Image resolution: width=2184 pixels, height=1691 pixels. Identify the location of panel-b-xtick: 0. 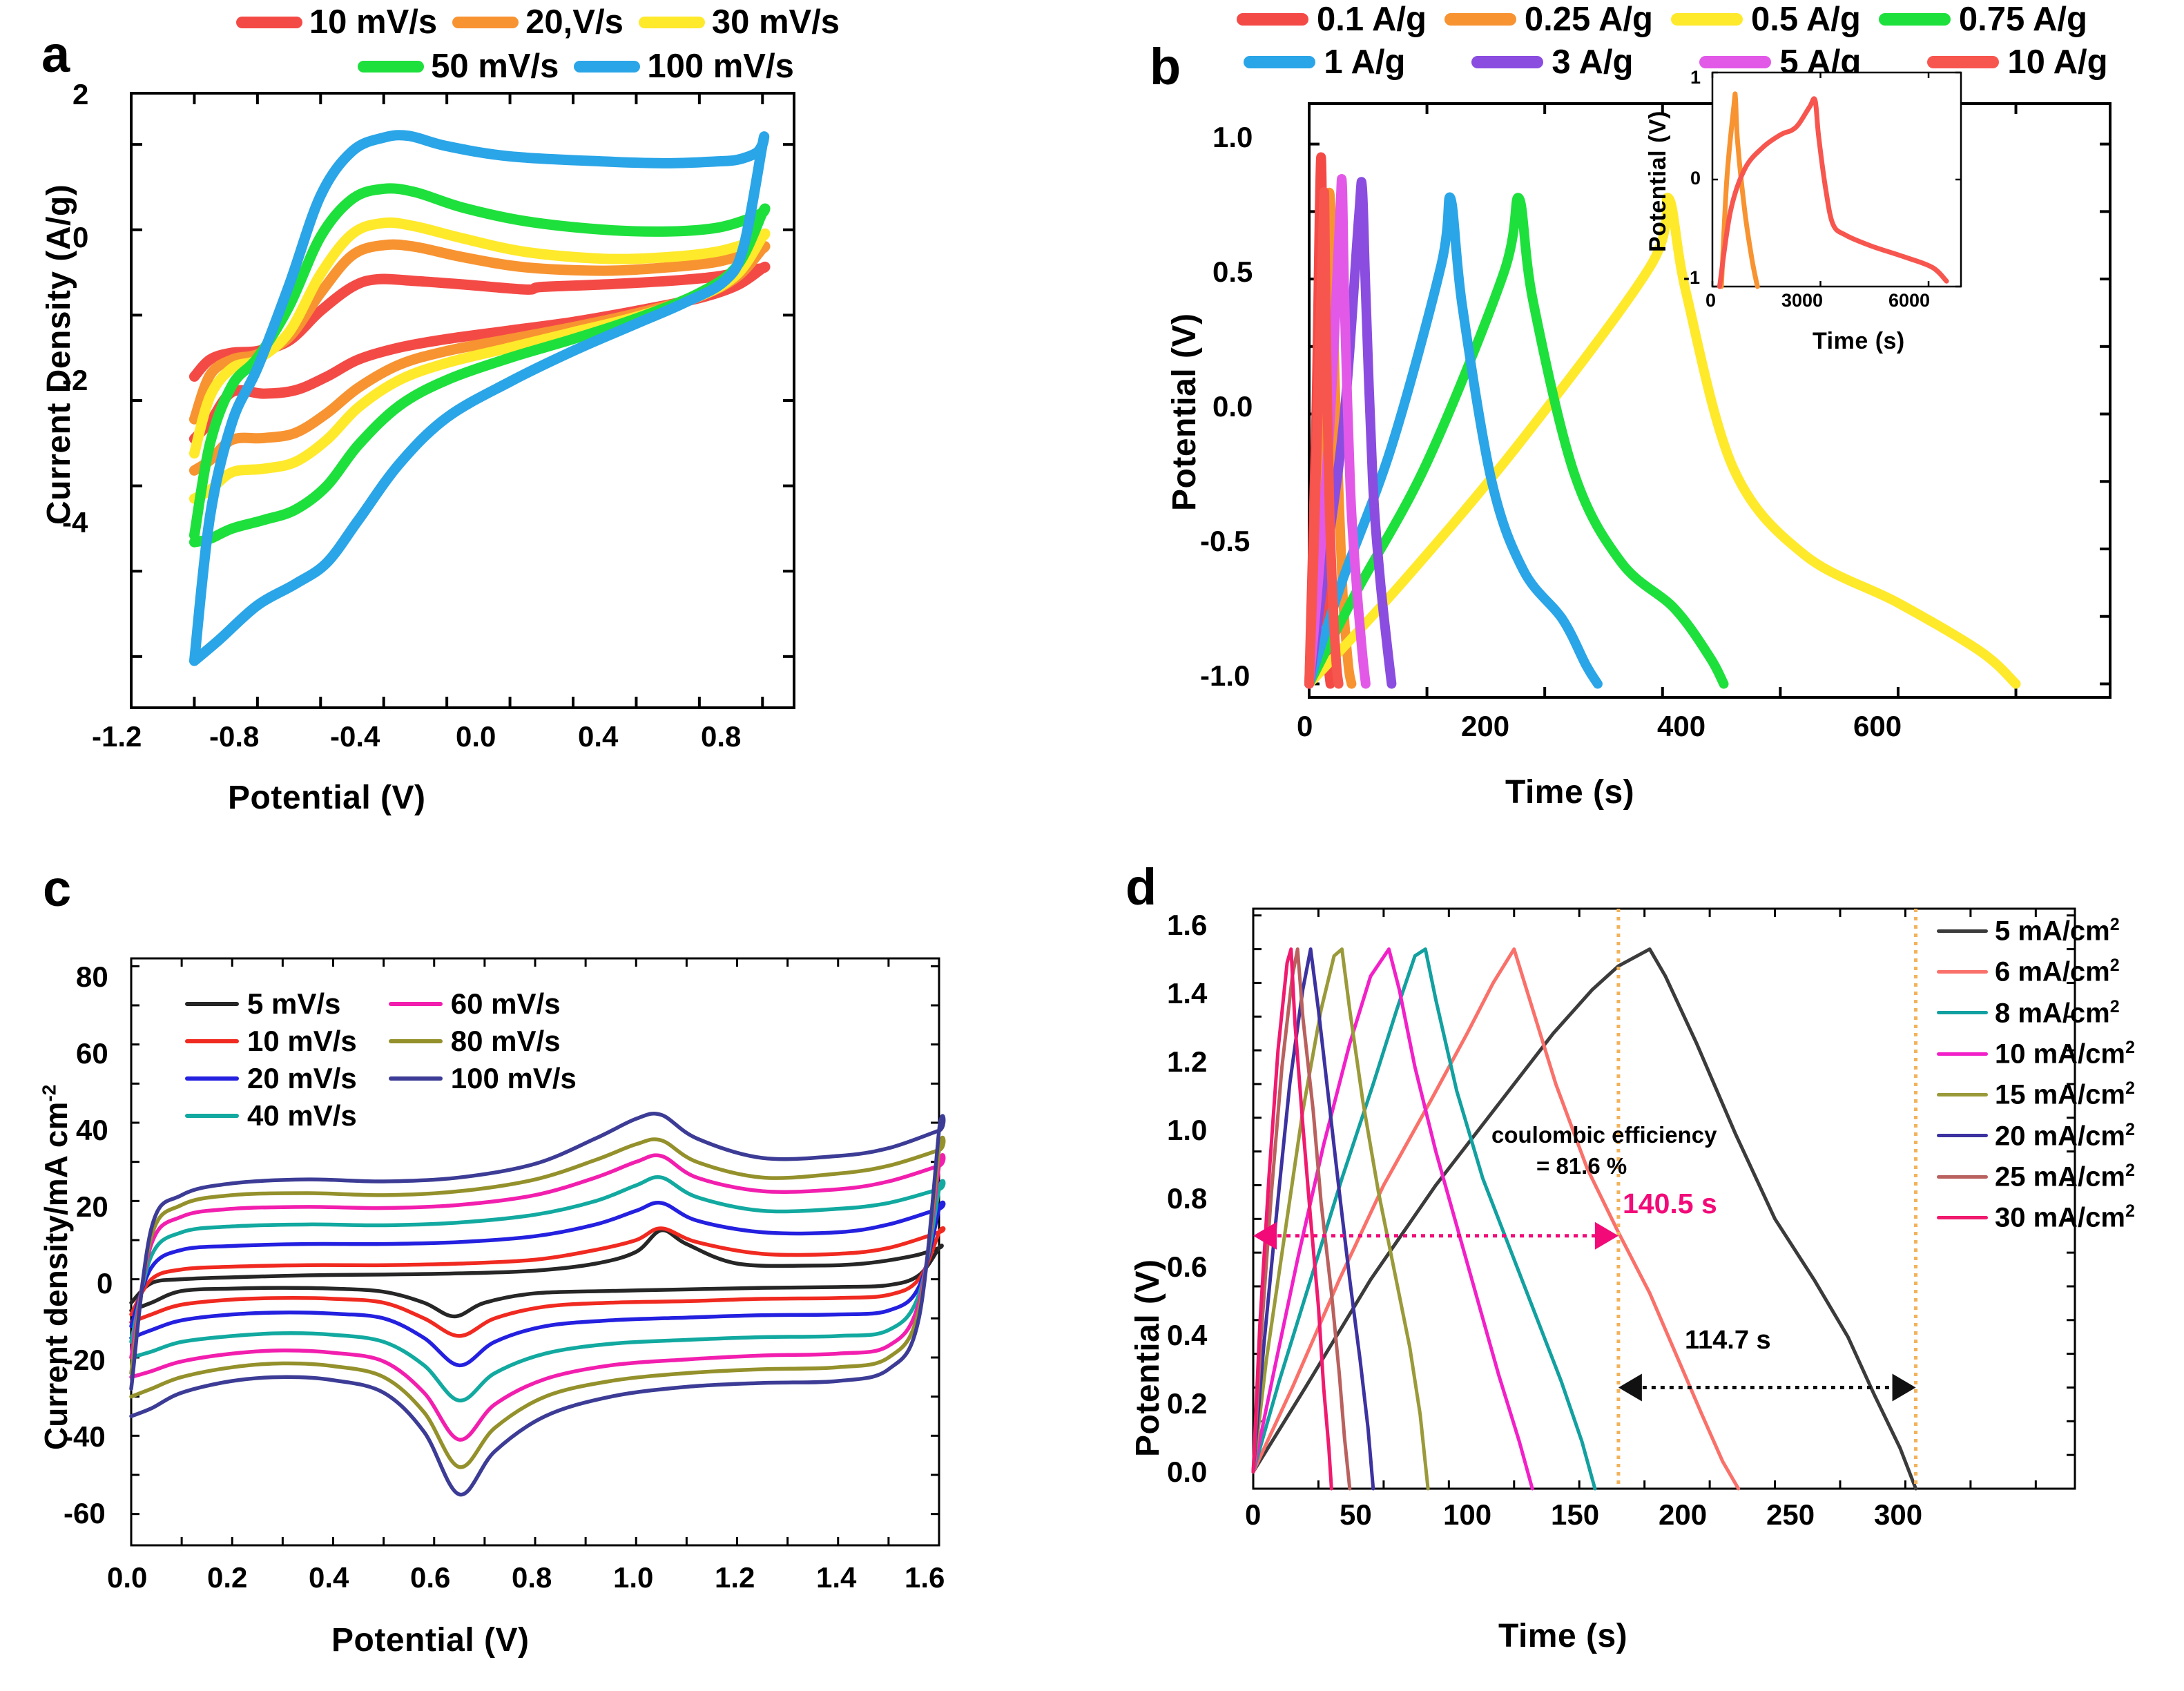
(1305, 726).